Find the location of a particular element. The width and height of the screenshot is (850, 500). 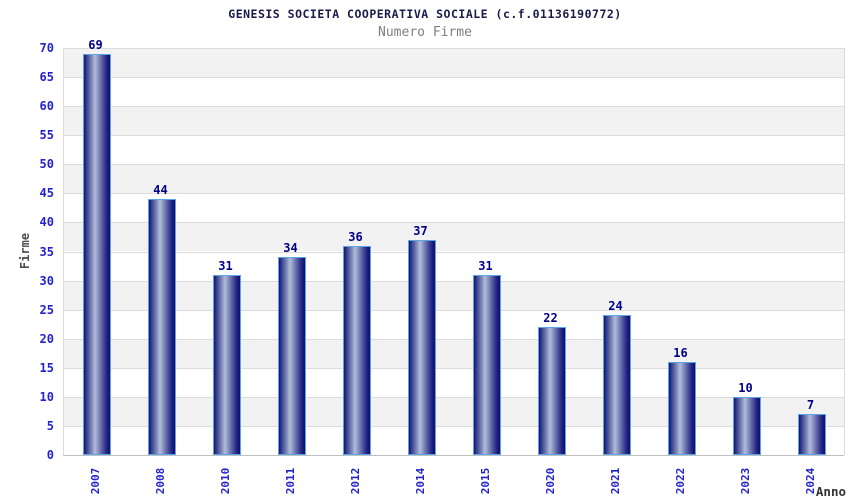

y-tick-label: 60 is located at coordinates (46, 106).